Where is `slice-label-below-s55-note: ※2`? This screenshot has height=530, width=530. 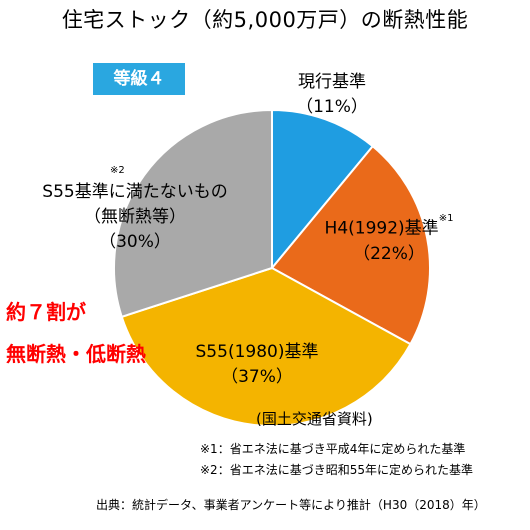 slice-label-below-s55-note: ※2 is located at coordinates (117, 170).